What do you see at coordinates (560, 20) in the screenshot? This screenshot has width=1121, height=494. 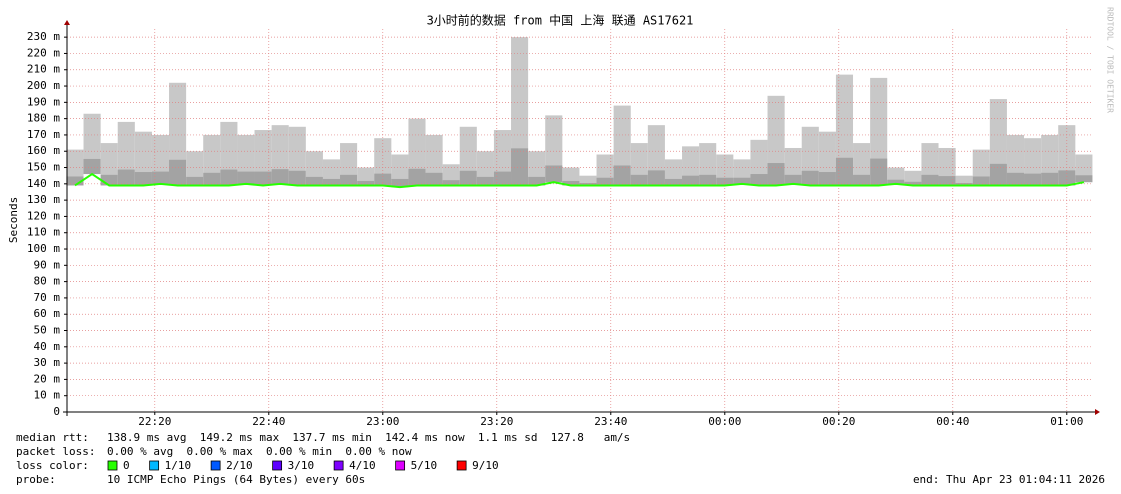 I see `chart-title: 3小时前的数据 from 中国 上海 联通 AS17621` at bounding box center [560, 20].